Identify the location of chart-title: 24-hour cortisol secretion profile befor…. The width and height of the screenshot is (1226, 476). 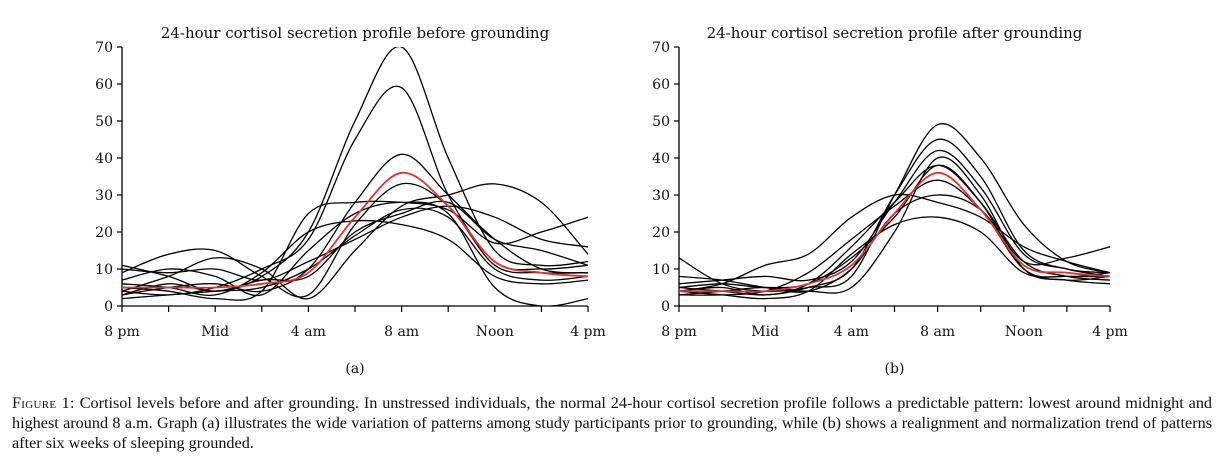
(355, 33).